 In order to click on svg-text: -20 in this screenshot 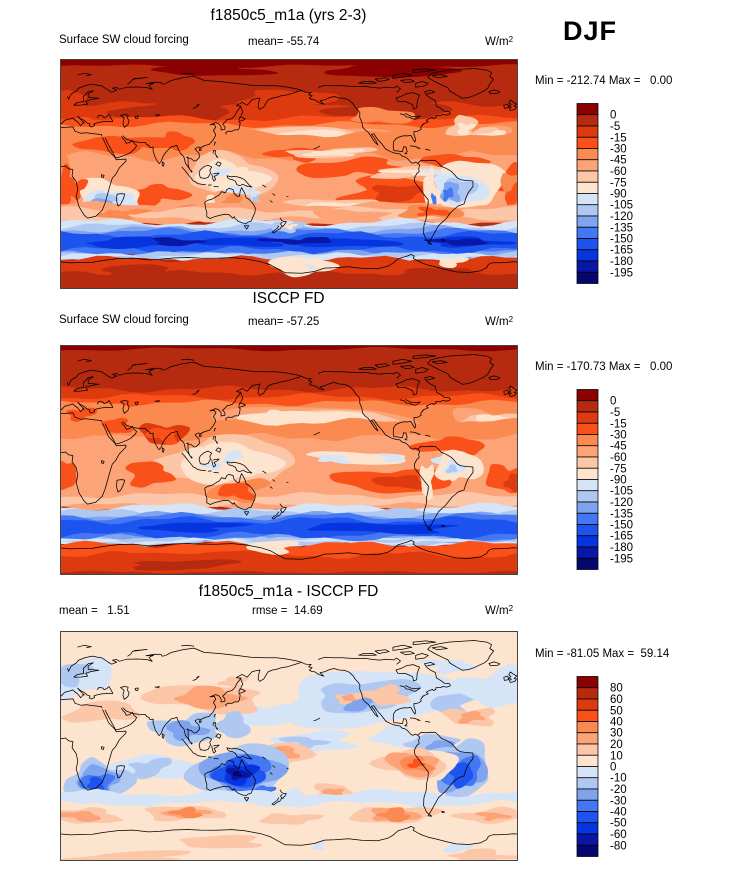, I will do `click(618, 790)`.